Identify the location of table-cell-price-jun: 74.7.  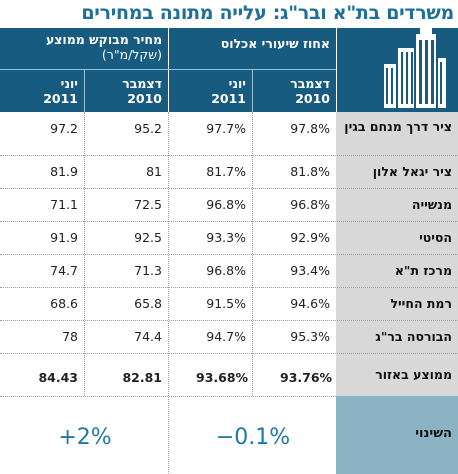
(64, 270).